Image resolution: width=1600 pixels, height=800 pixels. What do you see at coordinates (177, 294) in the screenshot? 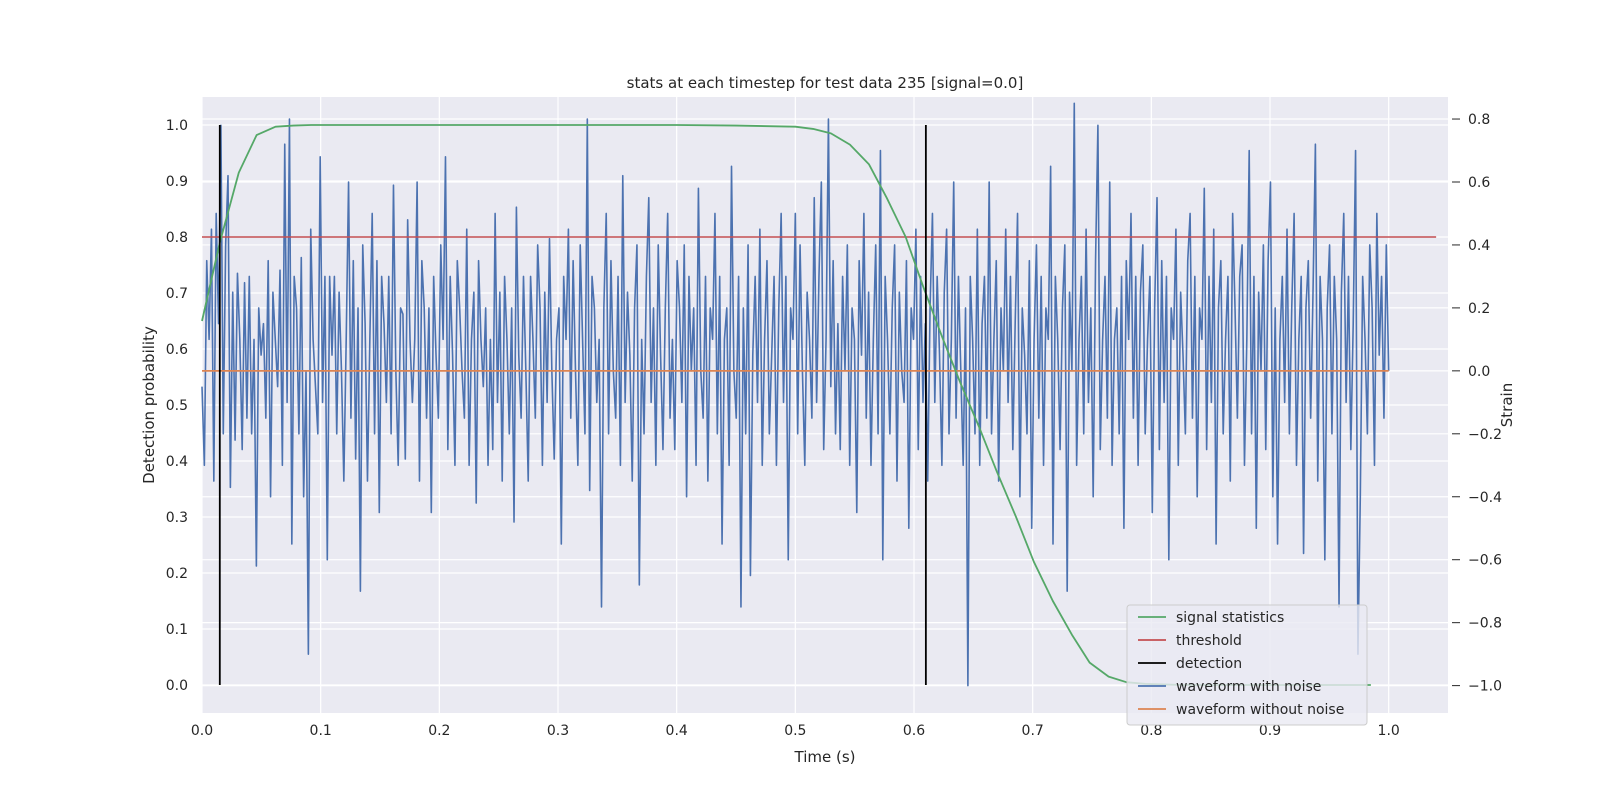
I see `y-tick-label: 0.7` at bounding box center [177, 294].